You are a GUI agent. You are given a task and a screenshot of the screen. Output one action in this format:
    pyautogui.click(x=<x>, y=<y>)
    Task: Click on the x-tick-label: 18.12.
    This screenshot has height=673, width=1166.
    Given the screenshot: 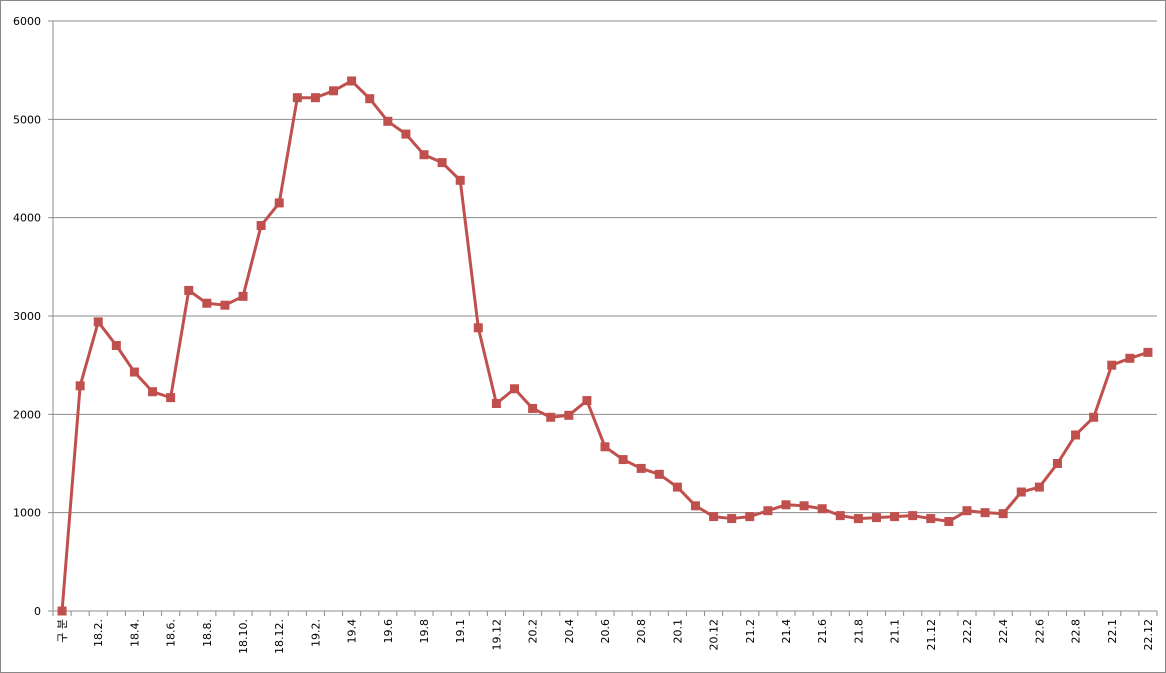 What is the action you would take?
    pyautogui.click(x=279, y=636)
    